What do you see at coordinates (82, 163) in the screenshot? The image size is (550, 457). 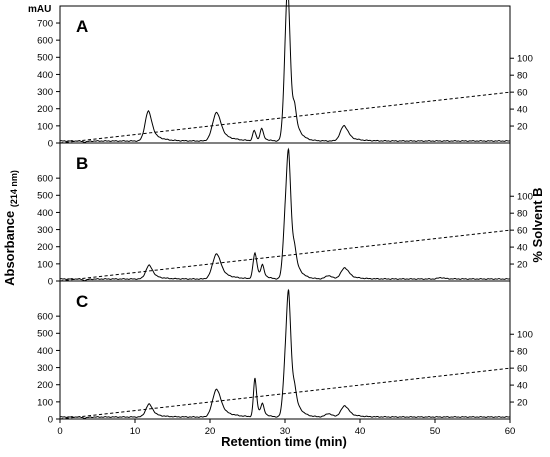 I see `panel-label: B` at bounding box center [82, 163].